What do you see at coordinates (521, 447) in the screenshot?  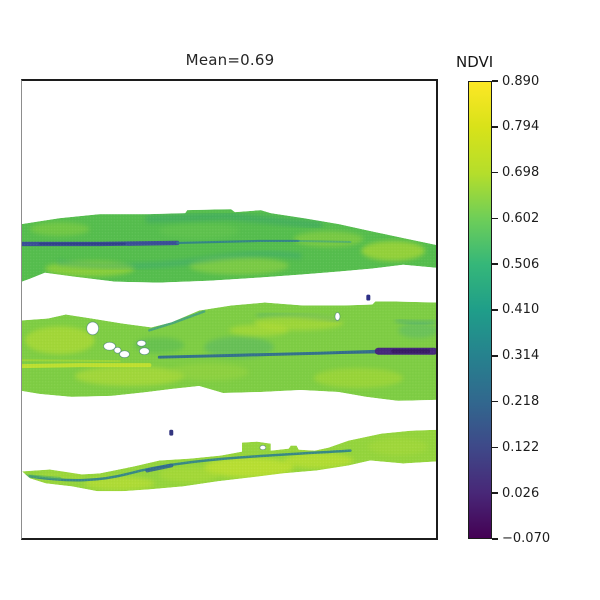 I see `tick-label: 0.122` at bounding box center [521, 447].